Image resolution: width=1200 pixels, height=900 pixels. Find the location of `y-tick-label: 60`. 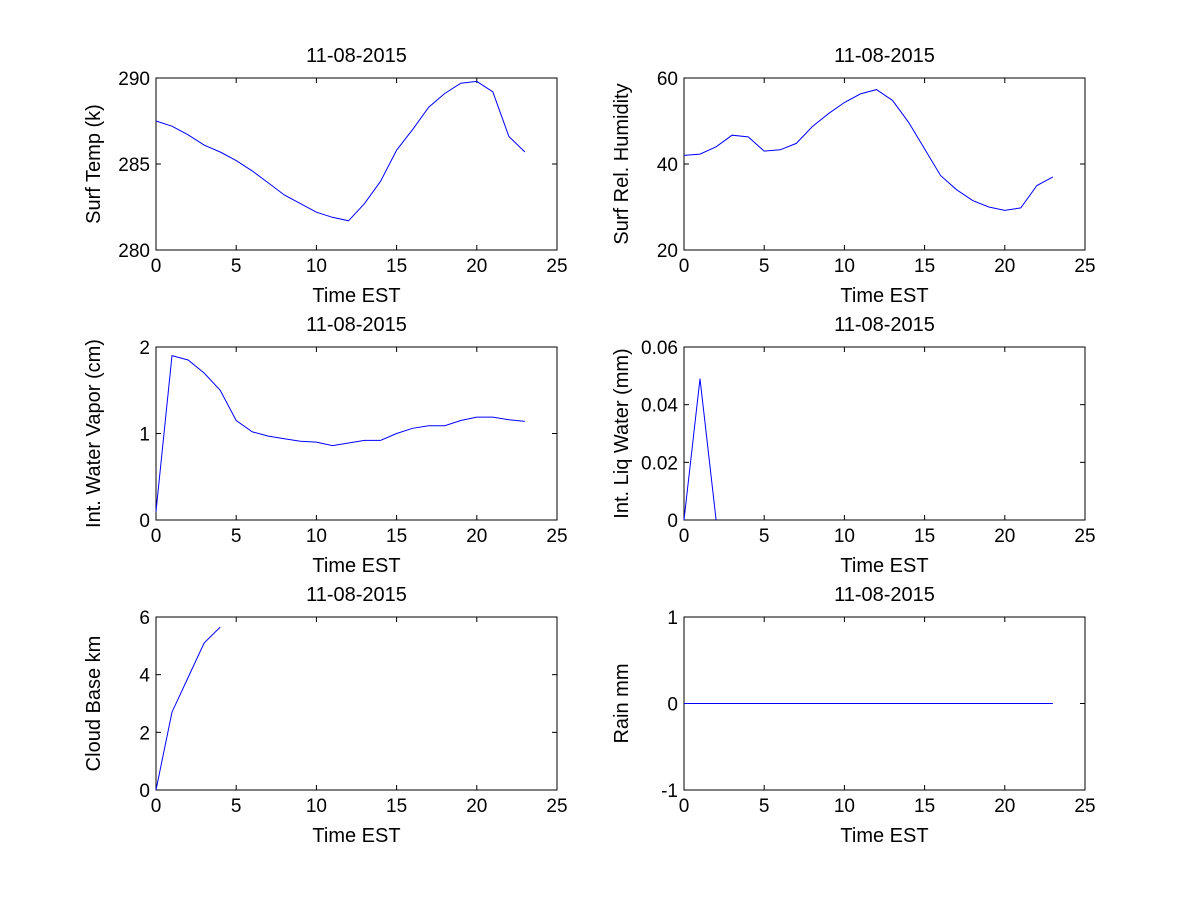

y-tick-label: 60 is located at coordinates (667, 79).